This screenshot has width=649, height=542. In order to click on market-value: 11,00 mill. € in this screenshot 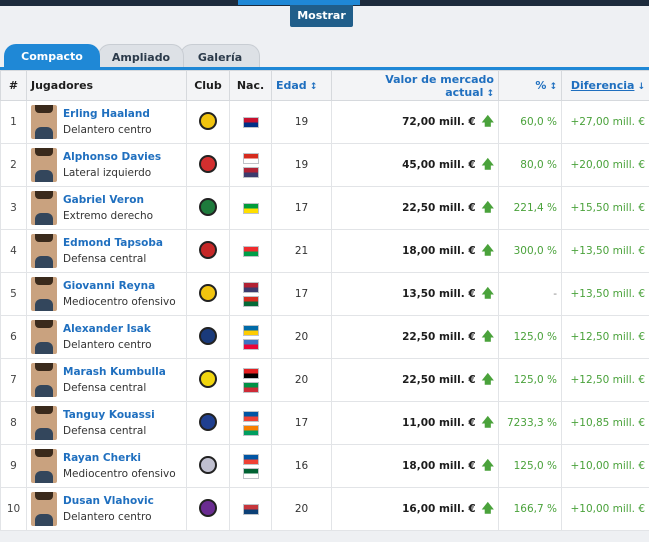, I will do `click(439, 422)`.